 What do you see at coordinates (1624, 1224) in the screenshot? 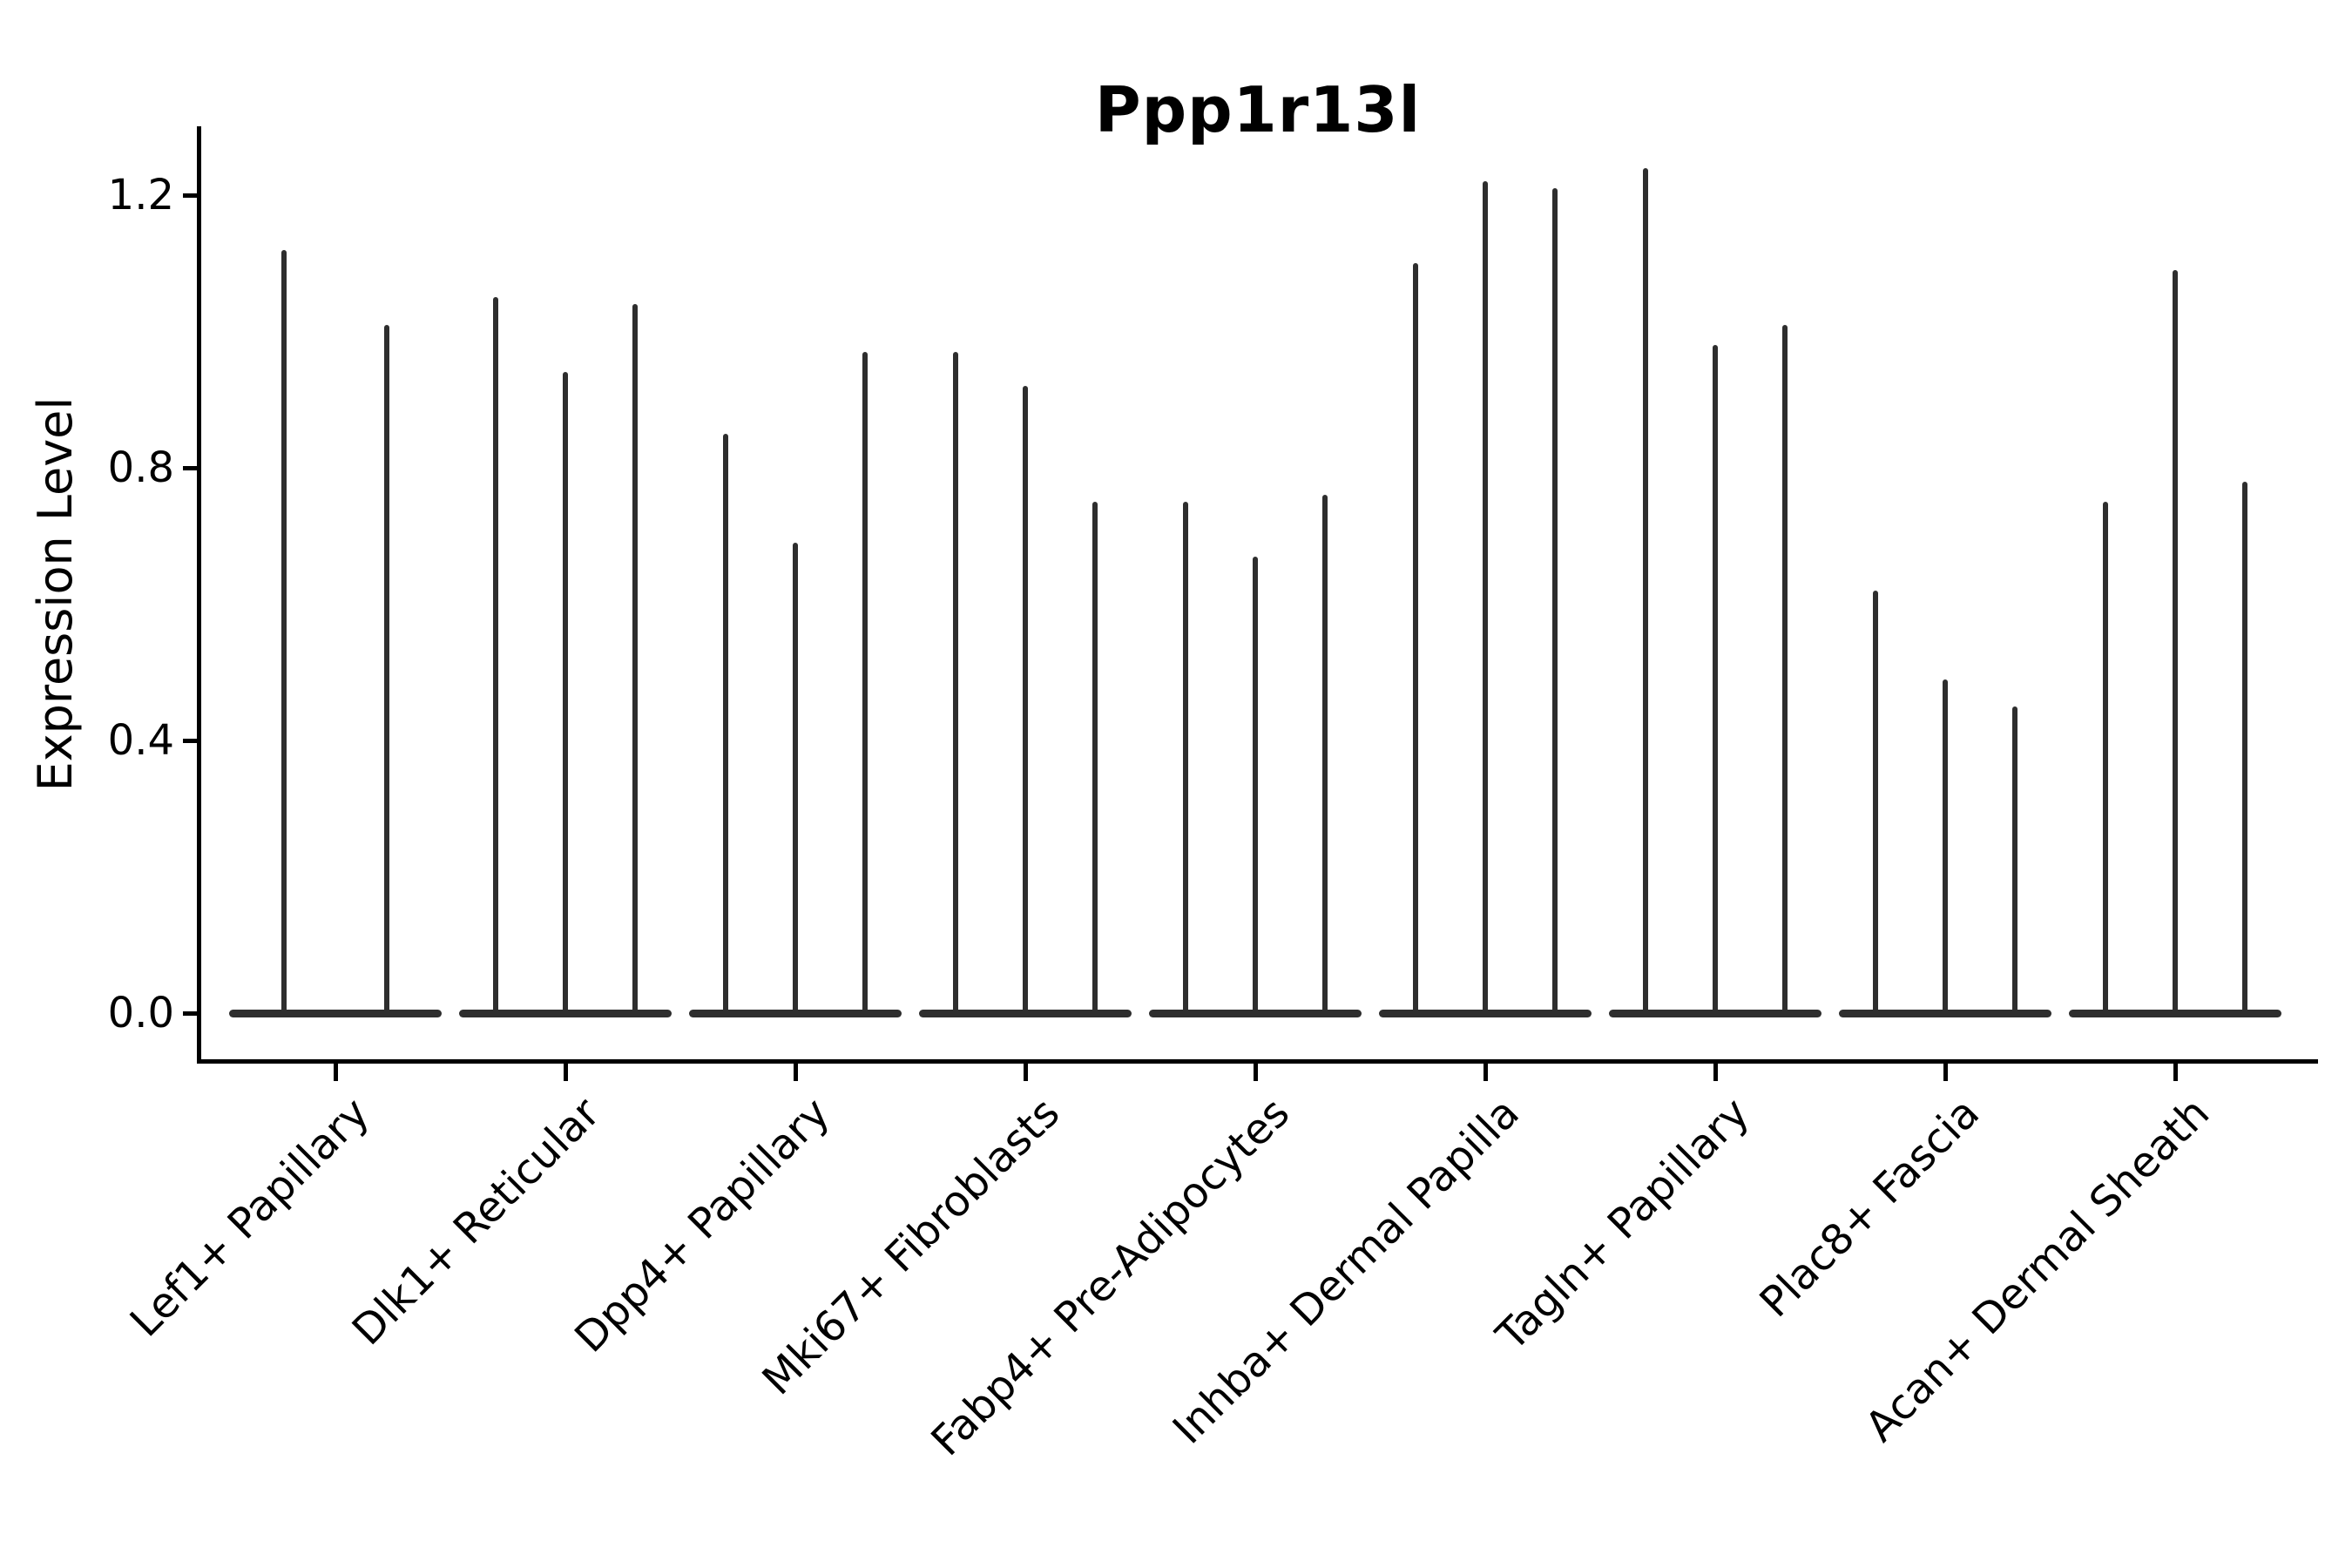
I see `x-axis-tick-label: Tagln+ Papillary` at bounding box center [1624, 1224].